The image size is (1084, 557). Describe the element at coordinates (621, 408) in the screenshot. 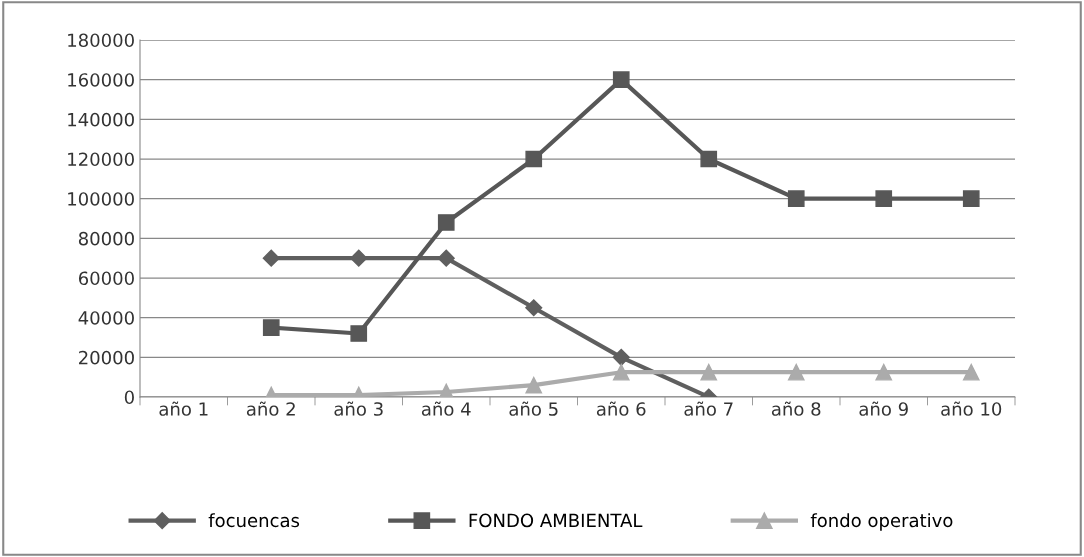

I see `x-tick-label: año 6` at that location.